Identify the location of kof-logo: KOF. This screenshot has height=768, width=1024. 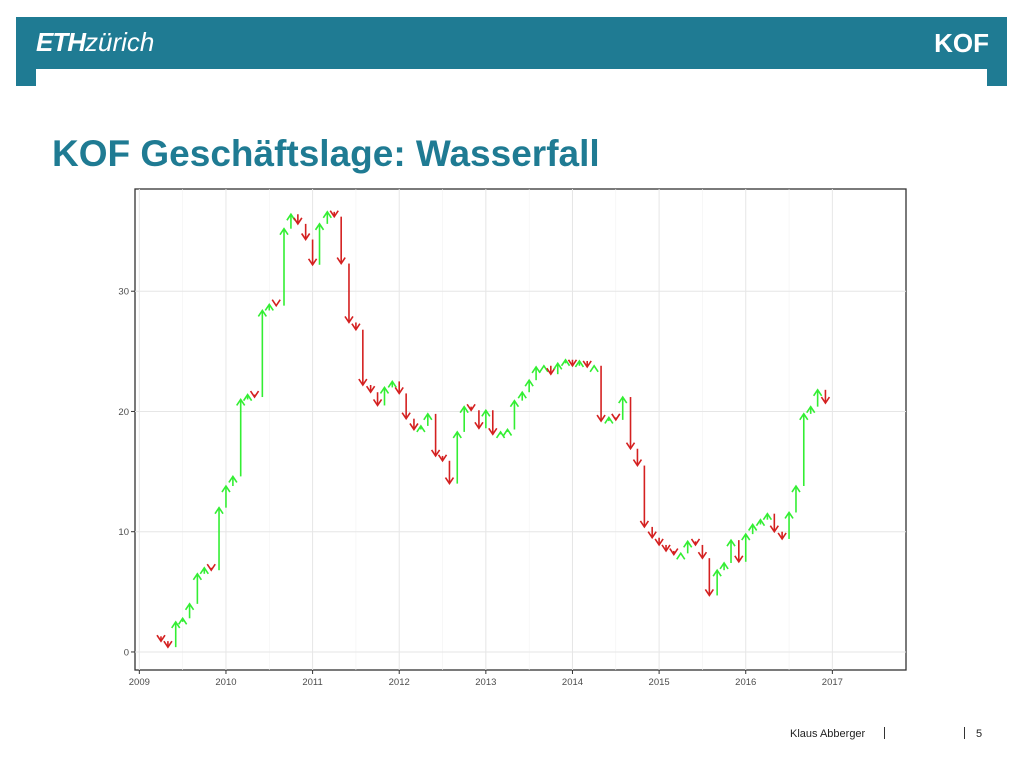
(961, 43).